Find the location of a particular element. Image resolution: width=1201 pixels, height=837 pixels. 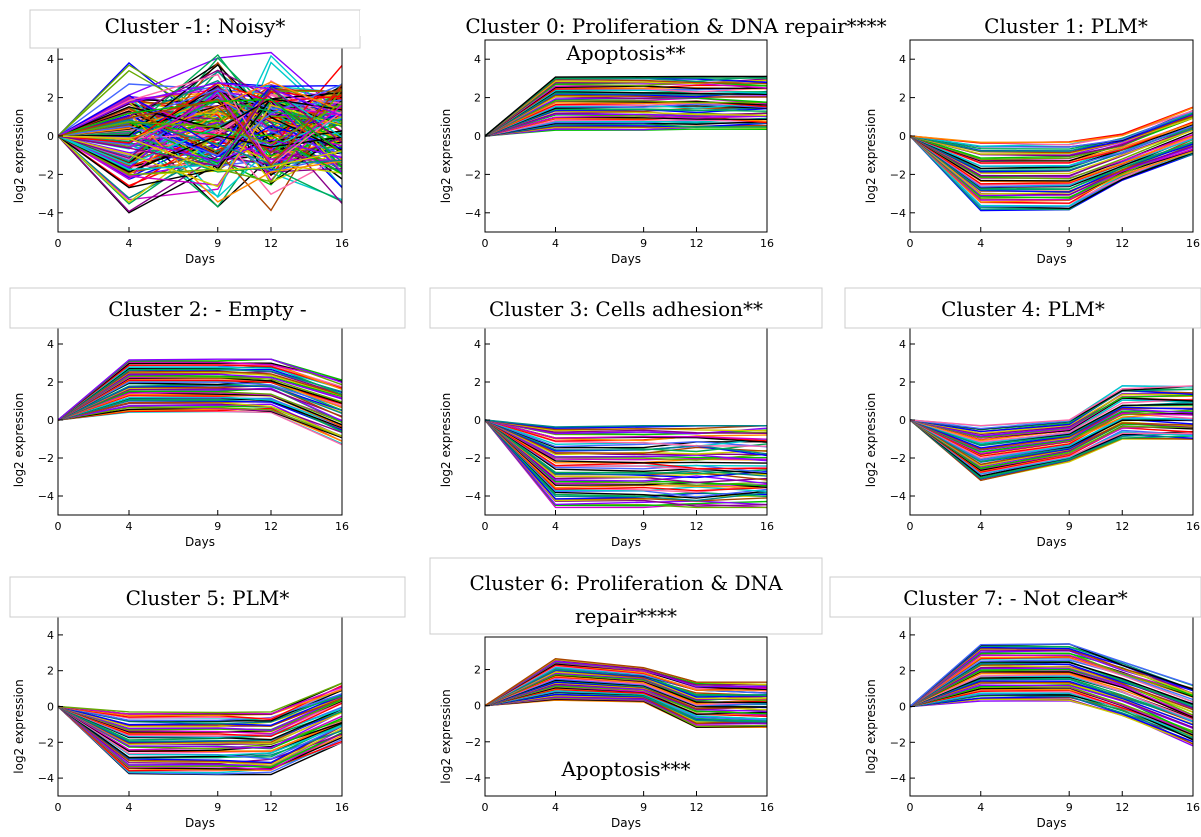

cluster-title-6: Cluster 5: PLM* is located at coordinates (207, 597).